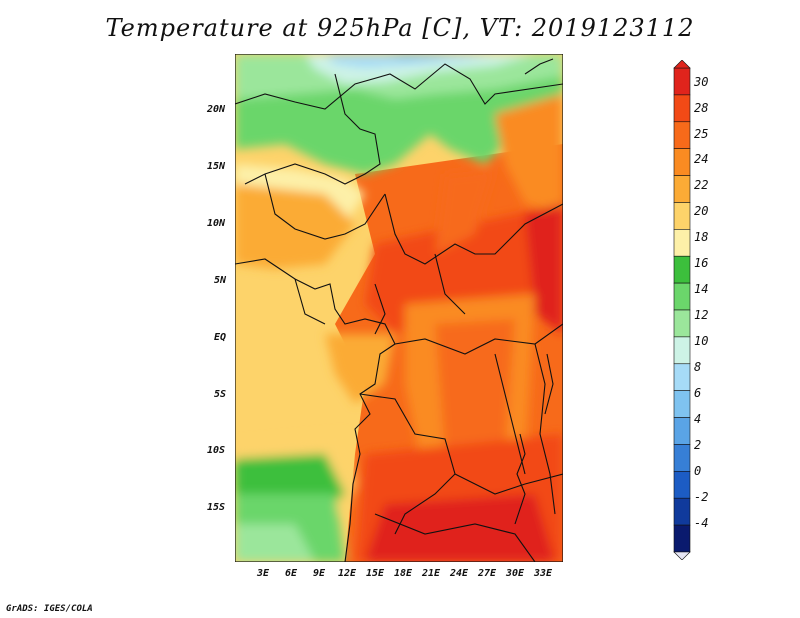 Image resolution: width=800 pixels, height=618 pixels. What do you see at coordinates (701, 263) in the screenshot?
I see `colorbar-label: 16` at bounding box center [701, 263].